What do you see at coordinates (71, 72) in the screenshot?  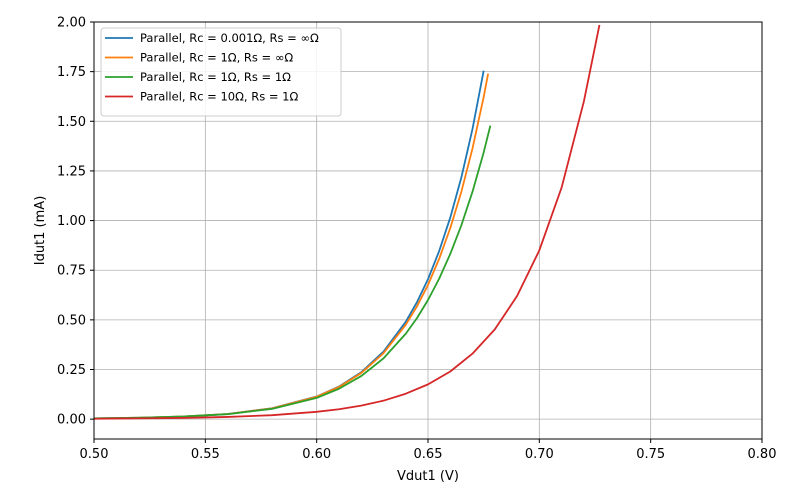 I see `y-tick-label: 1.75` at bounding box center [71, 72].